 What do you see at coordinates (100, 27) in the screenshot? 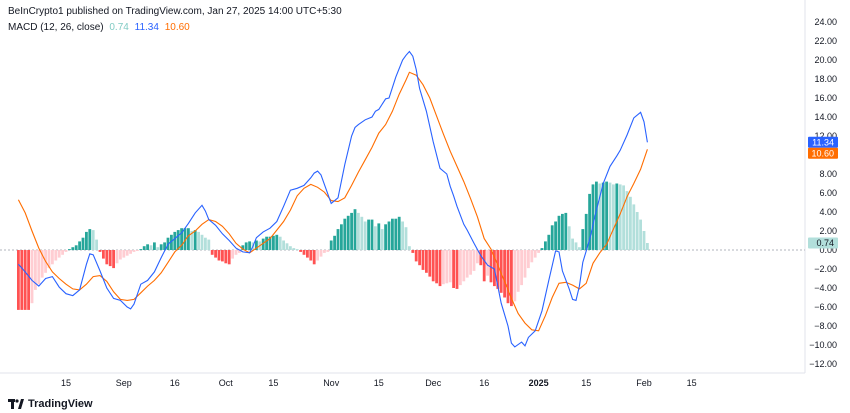
I see `indicator-legend: MACD (12, 26, close) 0.74 11.34 10.60` at bounding box center [100, 27].